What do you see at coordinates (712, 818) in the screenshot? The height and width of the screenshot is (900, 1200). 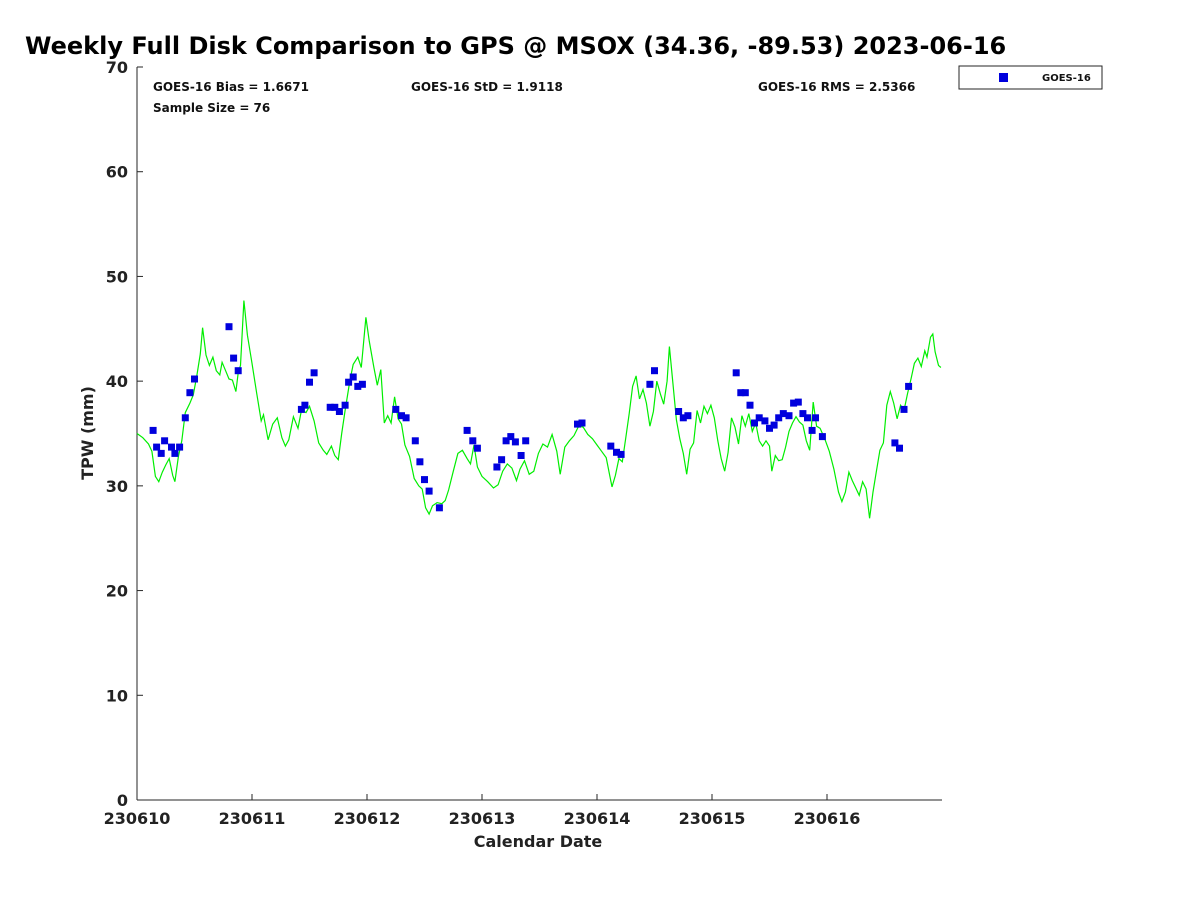 I see `x-tick-label: 230615` at bounding box center [712, 818].